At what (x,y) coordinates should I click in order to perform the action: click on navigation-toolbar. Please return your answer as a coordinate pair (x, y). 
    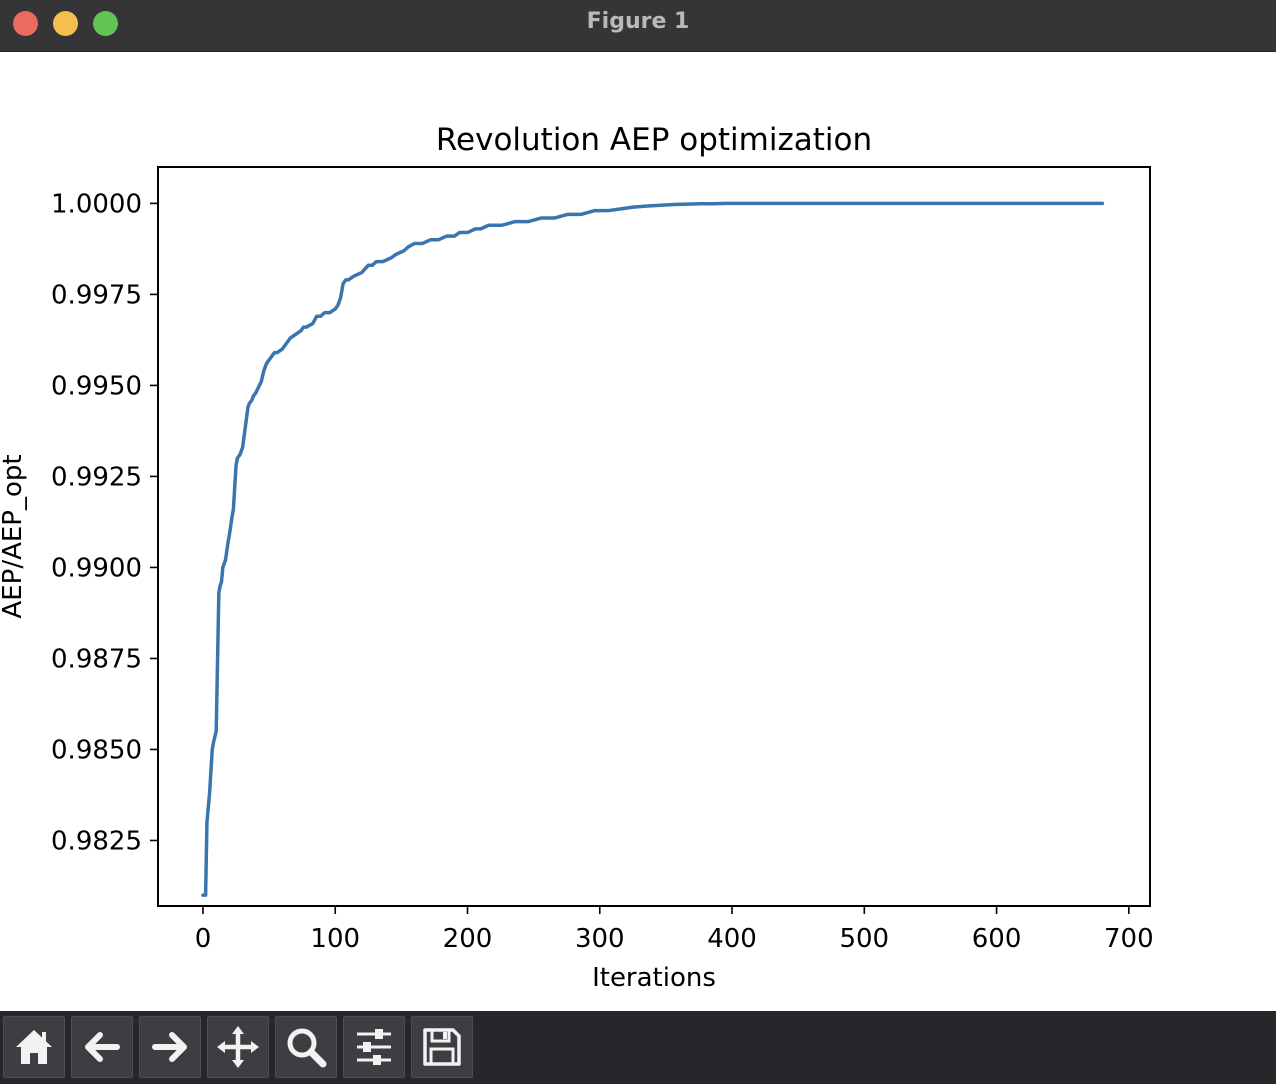
    Looking at the image, I should click on (638, 1047).